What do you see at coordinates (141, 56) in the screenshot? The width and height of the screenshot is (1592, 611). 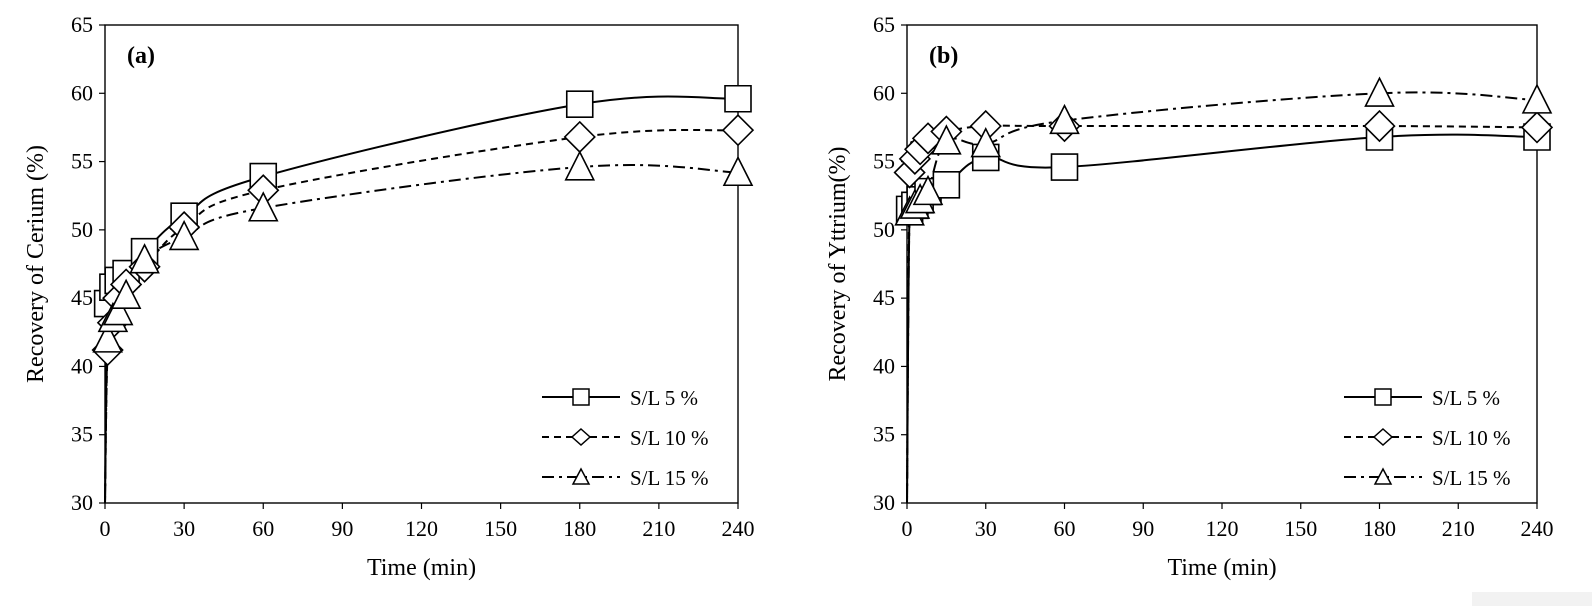 I see `panel-label: (a)` at bounding box center [141, 56].